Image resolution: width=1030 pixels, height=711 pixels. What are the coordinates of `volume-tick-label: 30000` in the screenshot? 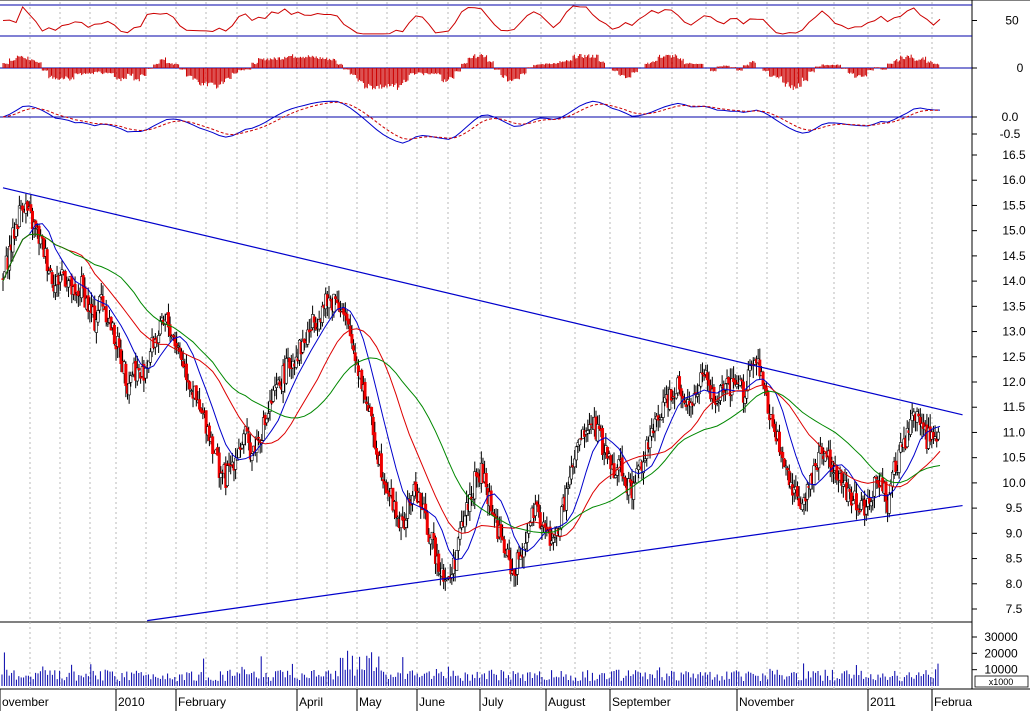 It's located at (1001, 637).